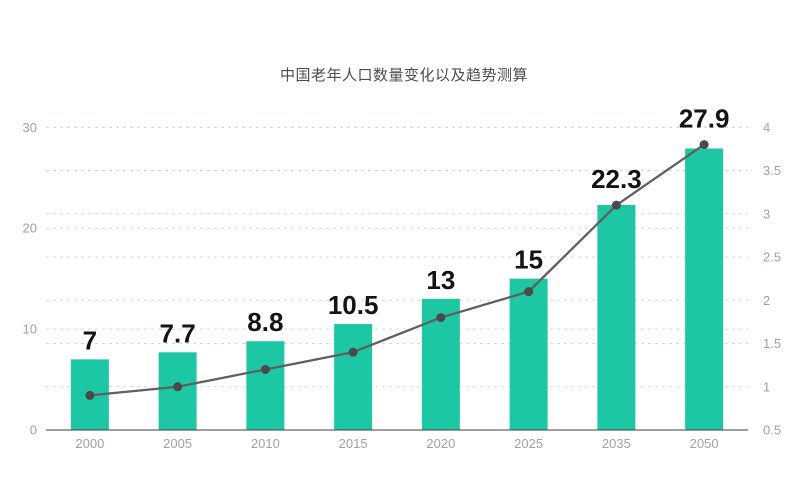 The image size is (808, 501). What do you see at coordinates (353, 443) in the screenshot?
I see `x-axis-tick-label: 2015` at bounding box center [353, 443].